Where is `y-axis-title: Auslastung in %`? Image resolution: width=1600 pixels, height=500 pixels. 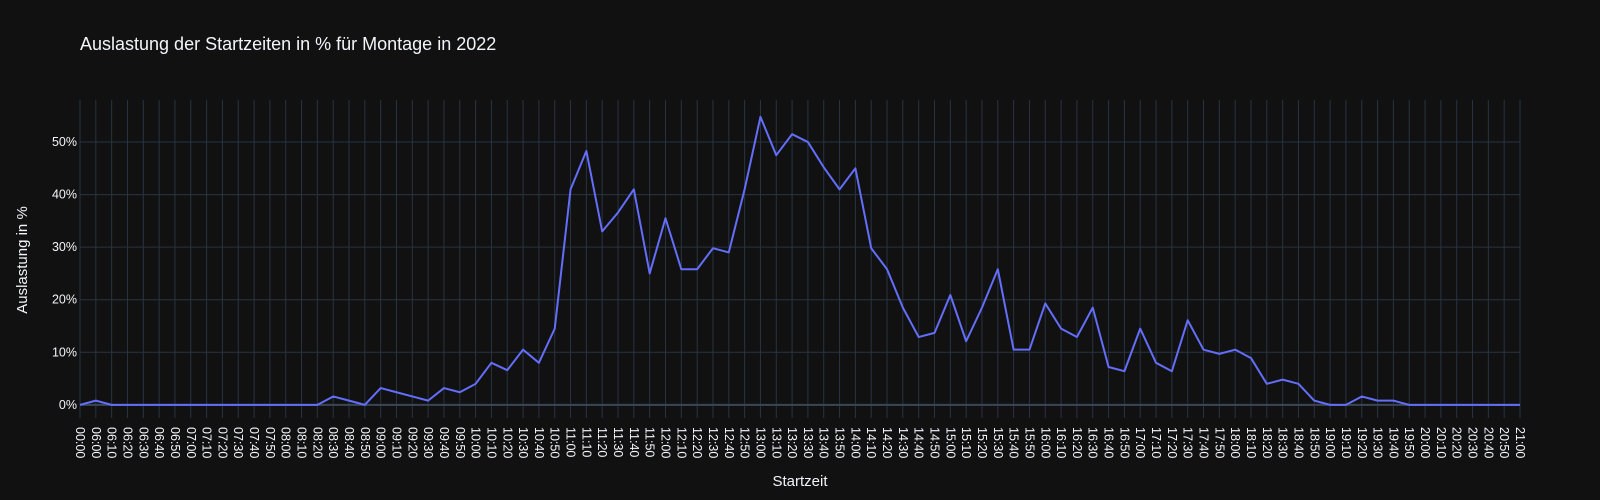 y-axis-title: Auslastung in % is located at coordinates (22, 260).